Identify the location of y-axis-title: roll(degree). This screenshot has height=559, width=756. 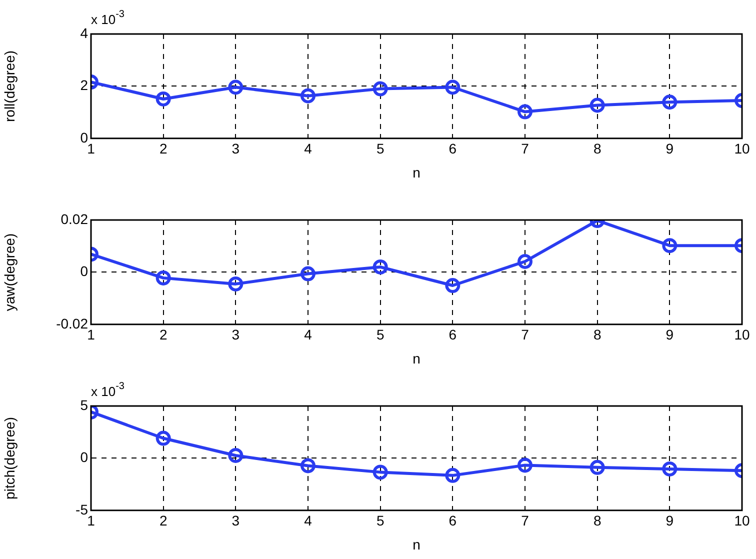
(9, 86).